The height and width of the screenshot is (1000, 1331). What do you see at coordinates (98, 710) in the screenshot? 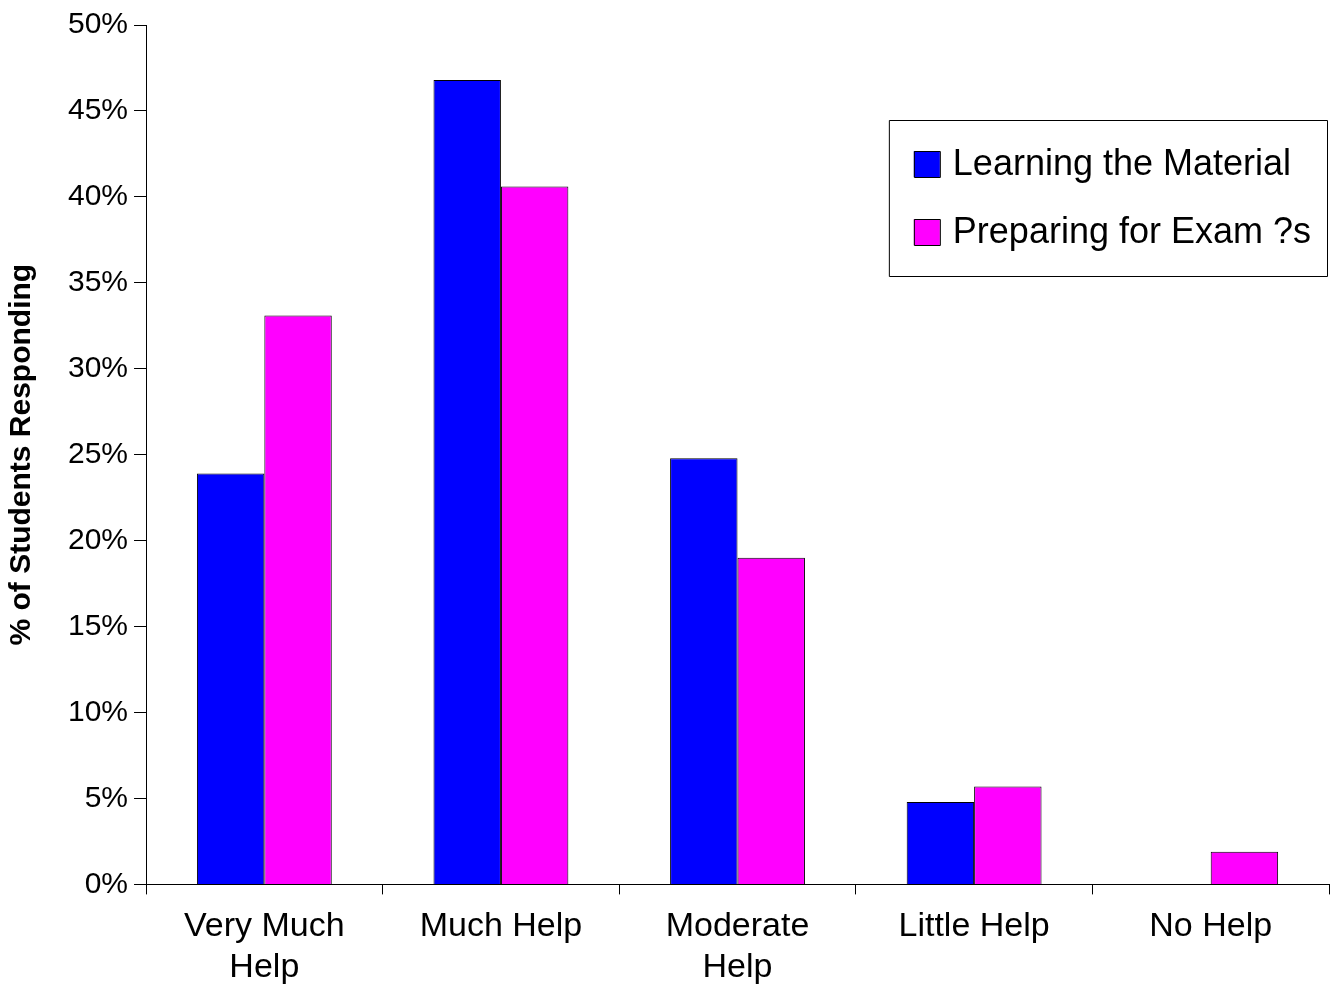
I see `y-tick-label: 10%` at bounding box center [98, 710].